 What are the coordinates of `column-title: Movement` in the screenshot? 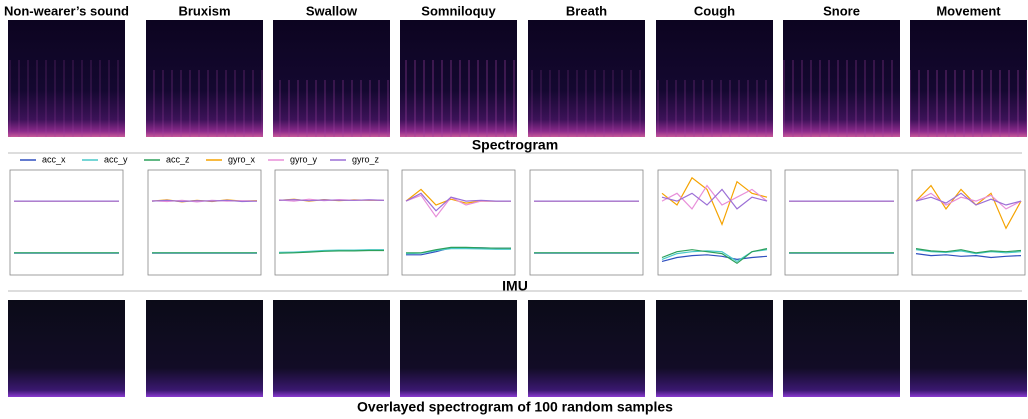 It's located at (968, 10).